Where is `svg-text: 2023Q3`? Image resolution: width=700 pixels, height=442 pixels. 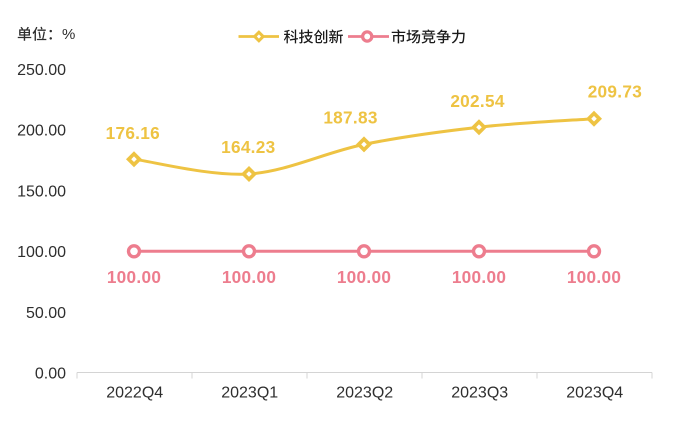 svg-text: 2023Q3 is located at coordinates (479, 392).